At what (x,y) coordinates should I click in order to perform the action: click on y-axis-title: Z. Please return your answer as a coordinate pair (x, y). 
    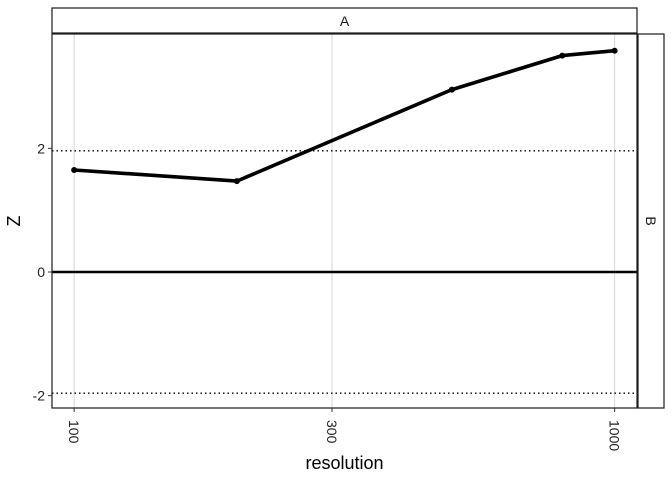
    Looking at the image, I should click on (14, 221).